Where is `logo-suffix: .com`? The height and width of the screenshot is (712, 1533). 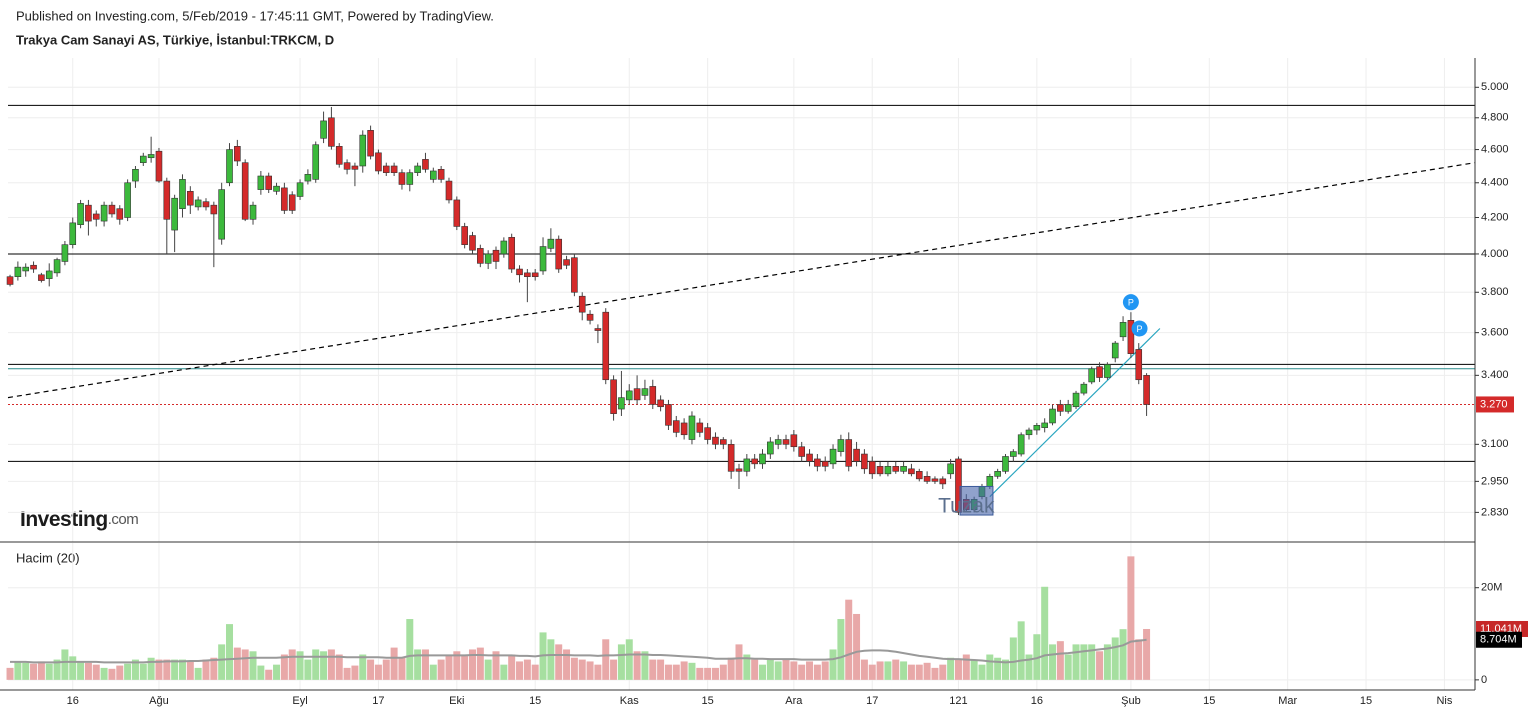 logo-suffix: .com is located at coordinates (123, 519).